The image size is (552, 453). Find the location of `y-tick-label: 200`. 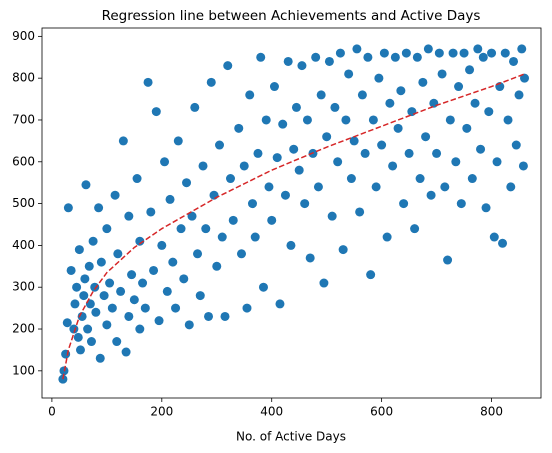

y-tick-label: 200 is located at coordinates (23, 329).